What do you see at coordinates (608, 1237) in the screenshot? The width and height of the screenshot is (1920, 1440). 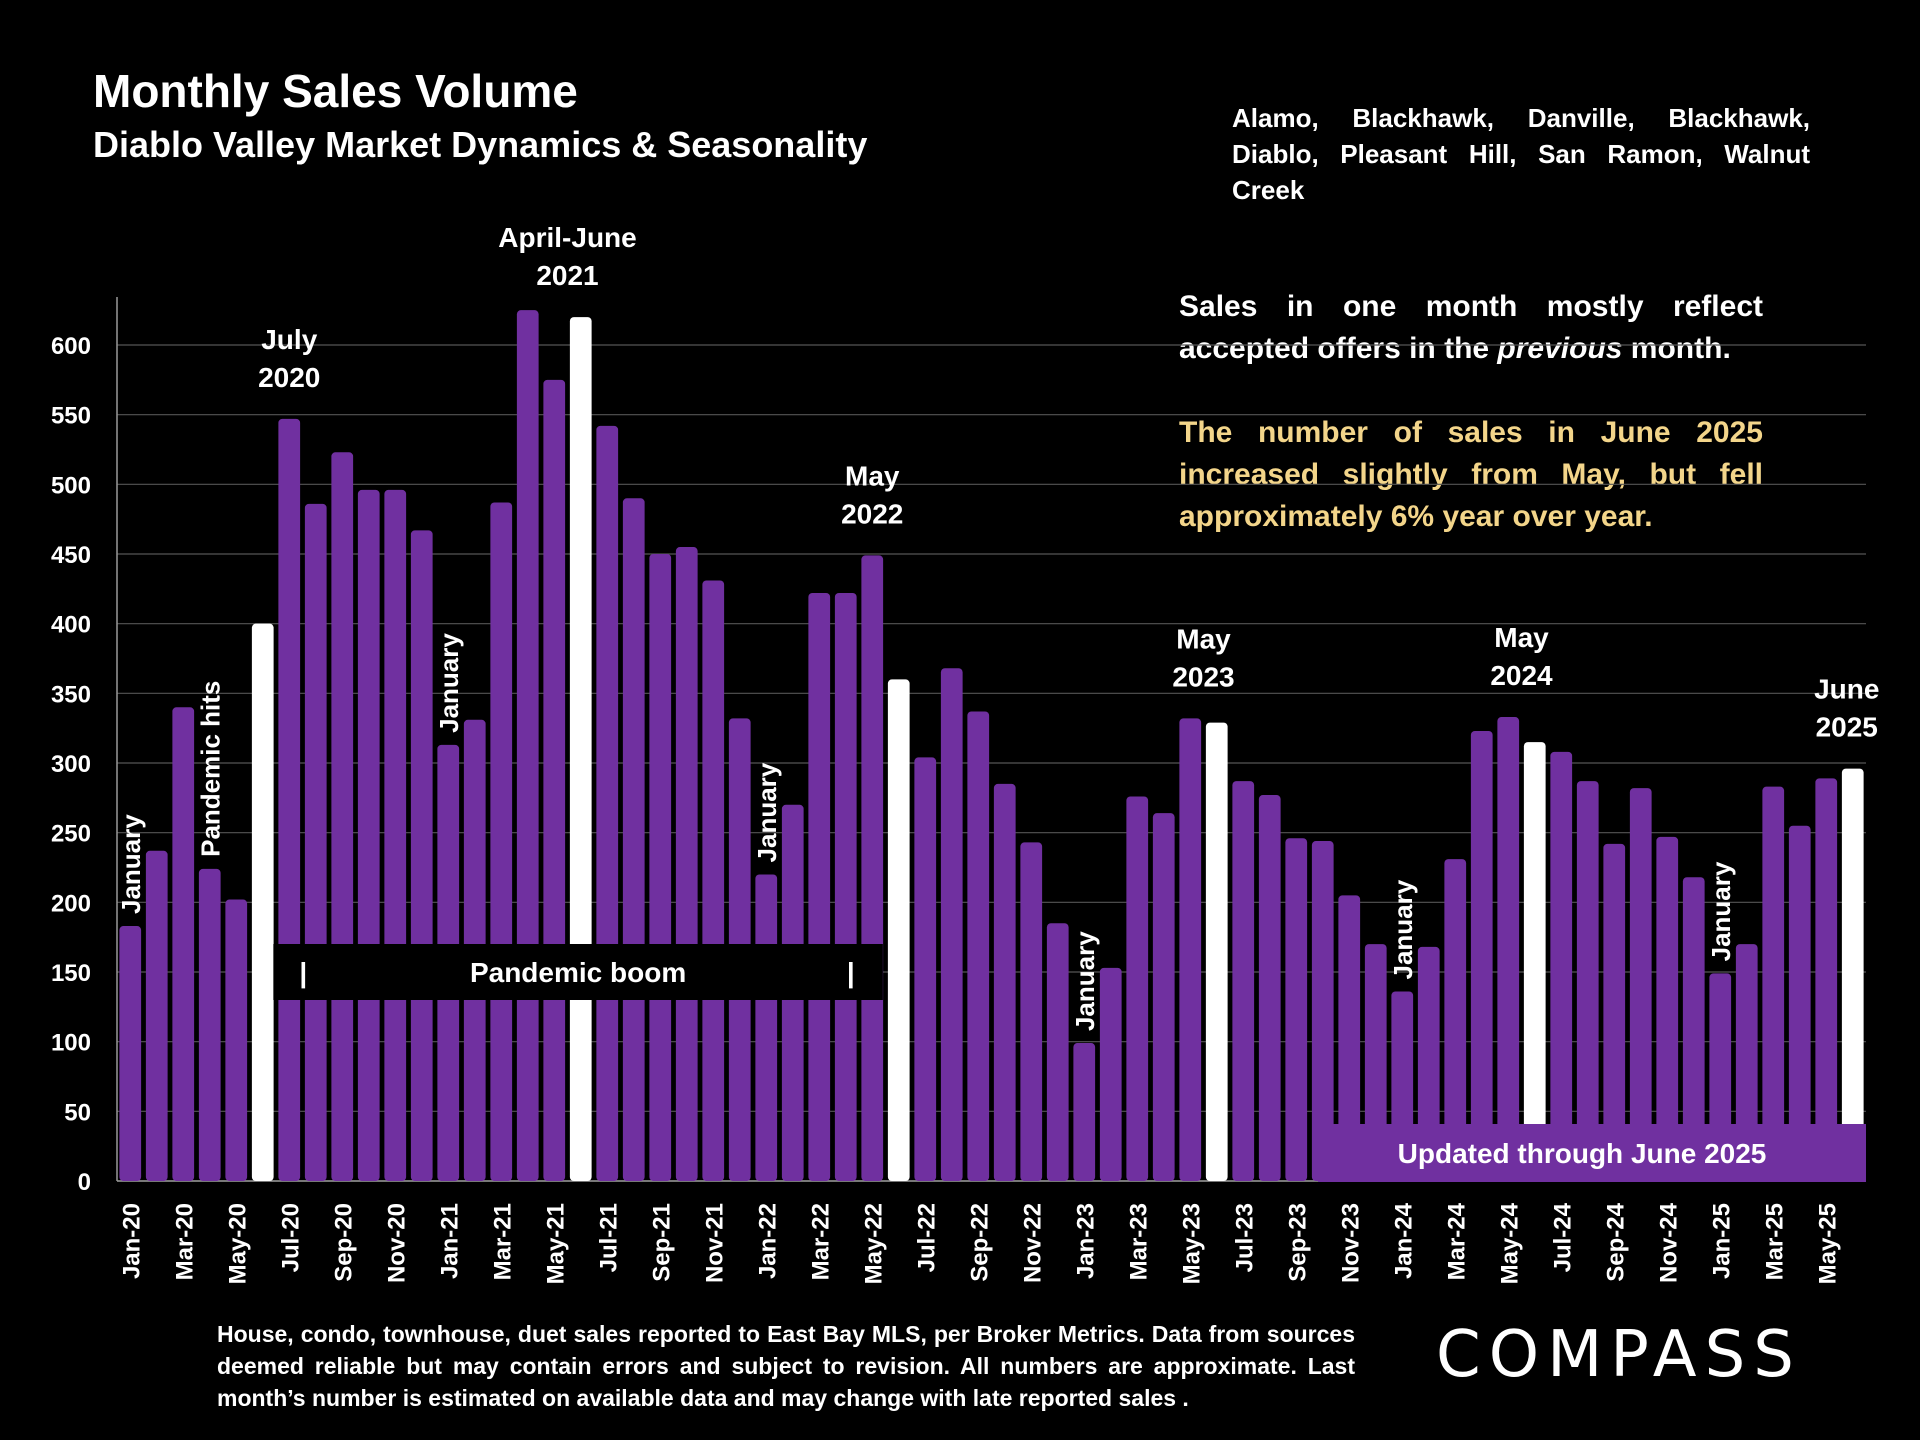 I see `x-tick-label: Jul-21` at bounding box center [608, 1237].